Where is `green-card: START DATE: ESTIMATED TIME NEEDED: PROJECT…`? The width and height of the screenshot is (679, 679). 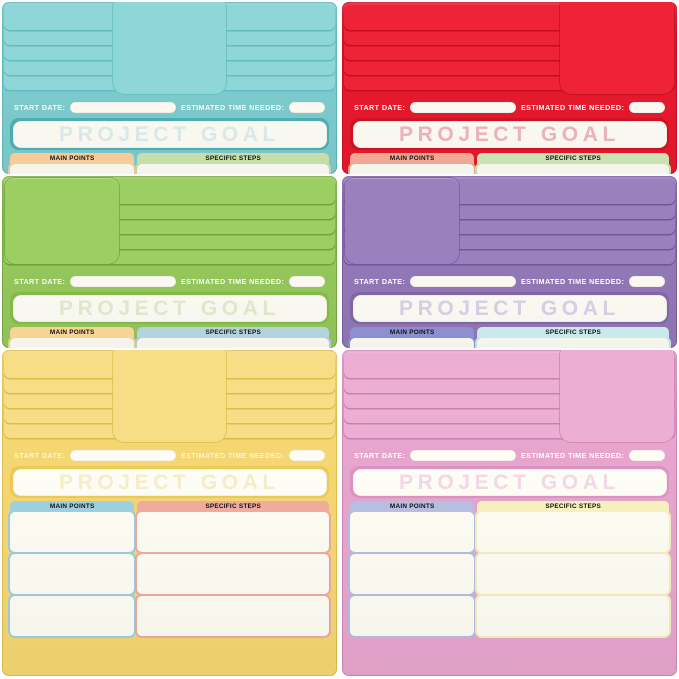 green-card: START DATE: ESTIMATED TIME NEEDED: PROJECT… is located at coordinates (169, 262).